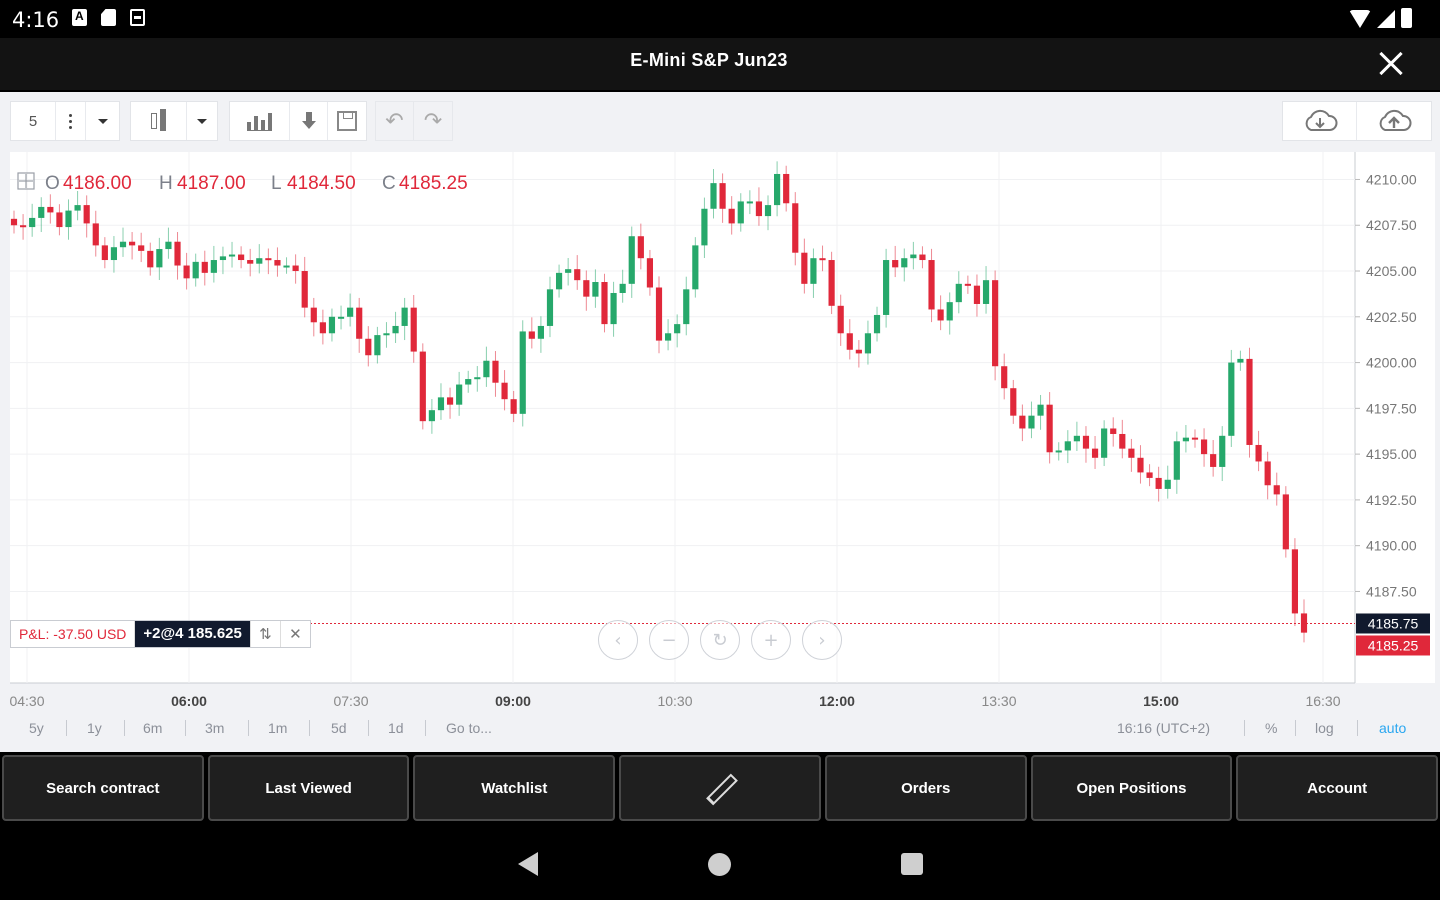 The width and height of the screenshot is (1440, 900). What do you see at coordinates (264, 634) in the screenshot?
I see `reverse-position-button: ⇅` at bounding box center [264, 634].